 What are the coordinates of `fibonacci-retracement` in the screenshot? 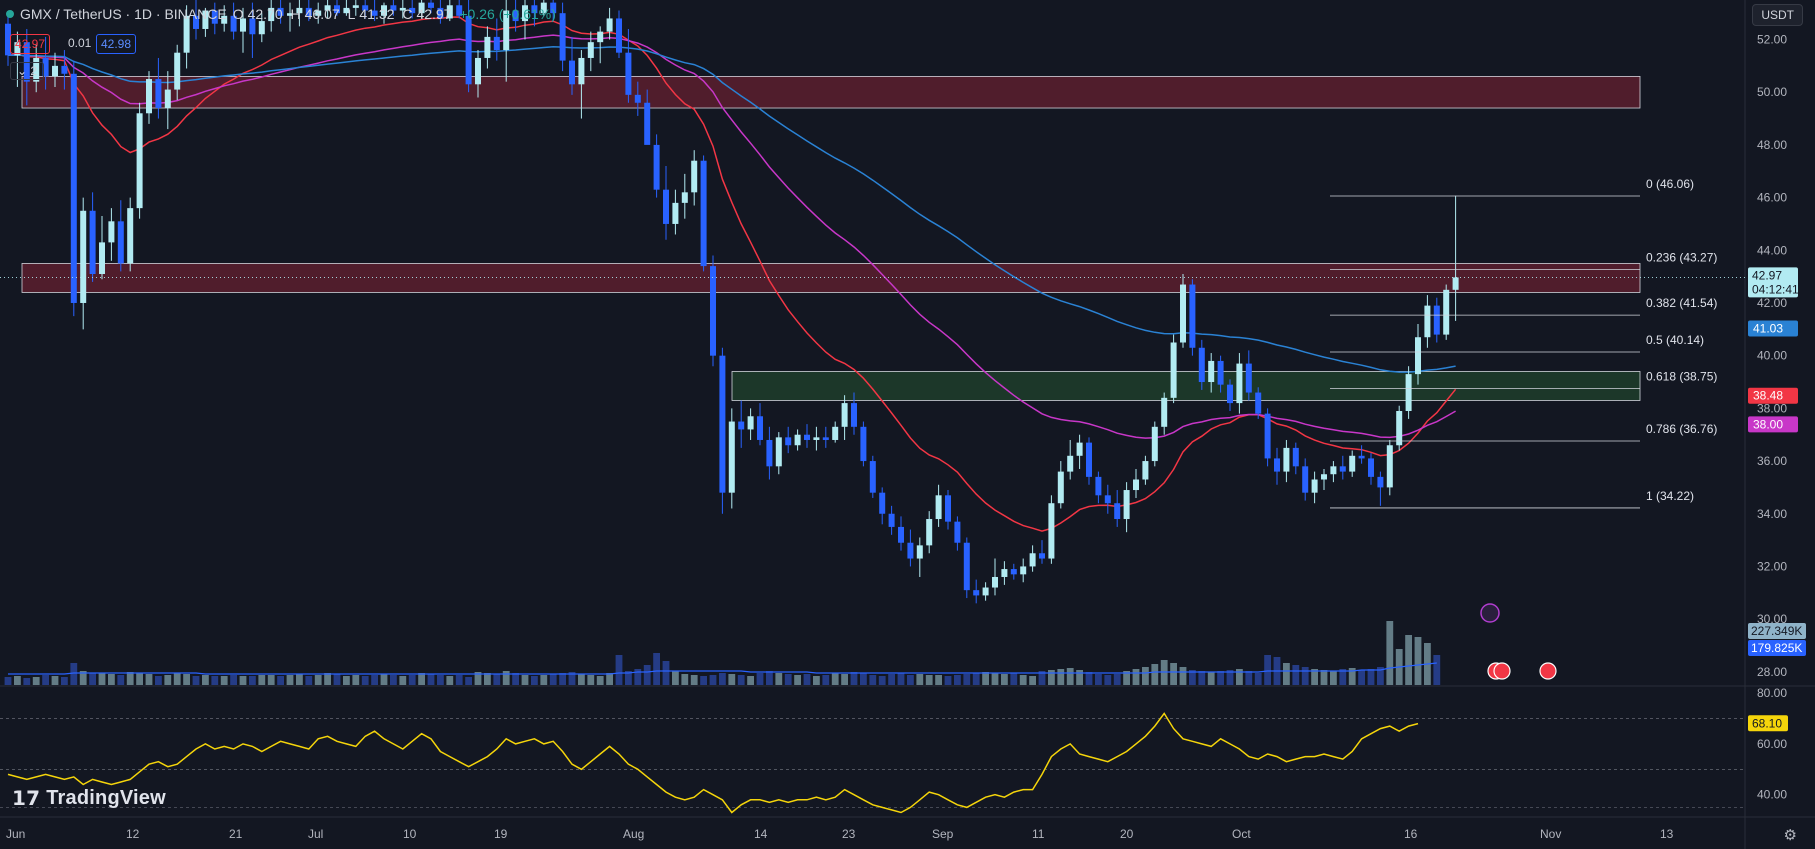 It's located at (1485, 352).